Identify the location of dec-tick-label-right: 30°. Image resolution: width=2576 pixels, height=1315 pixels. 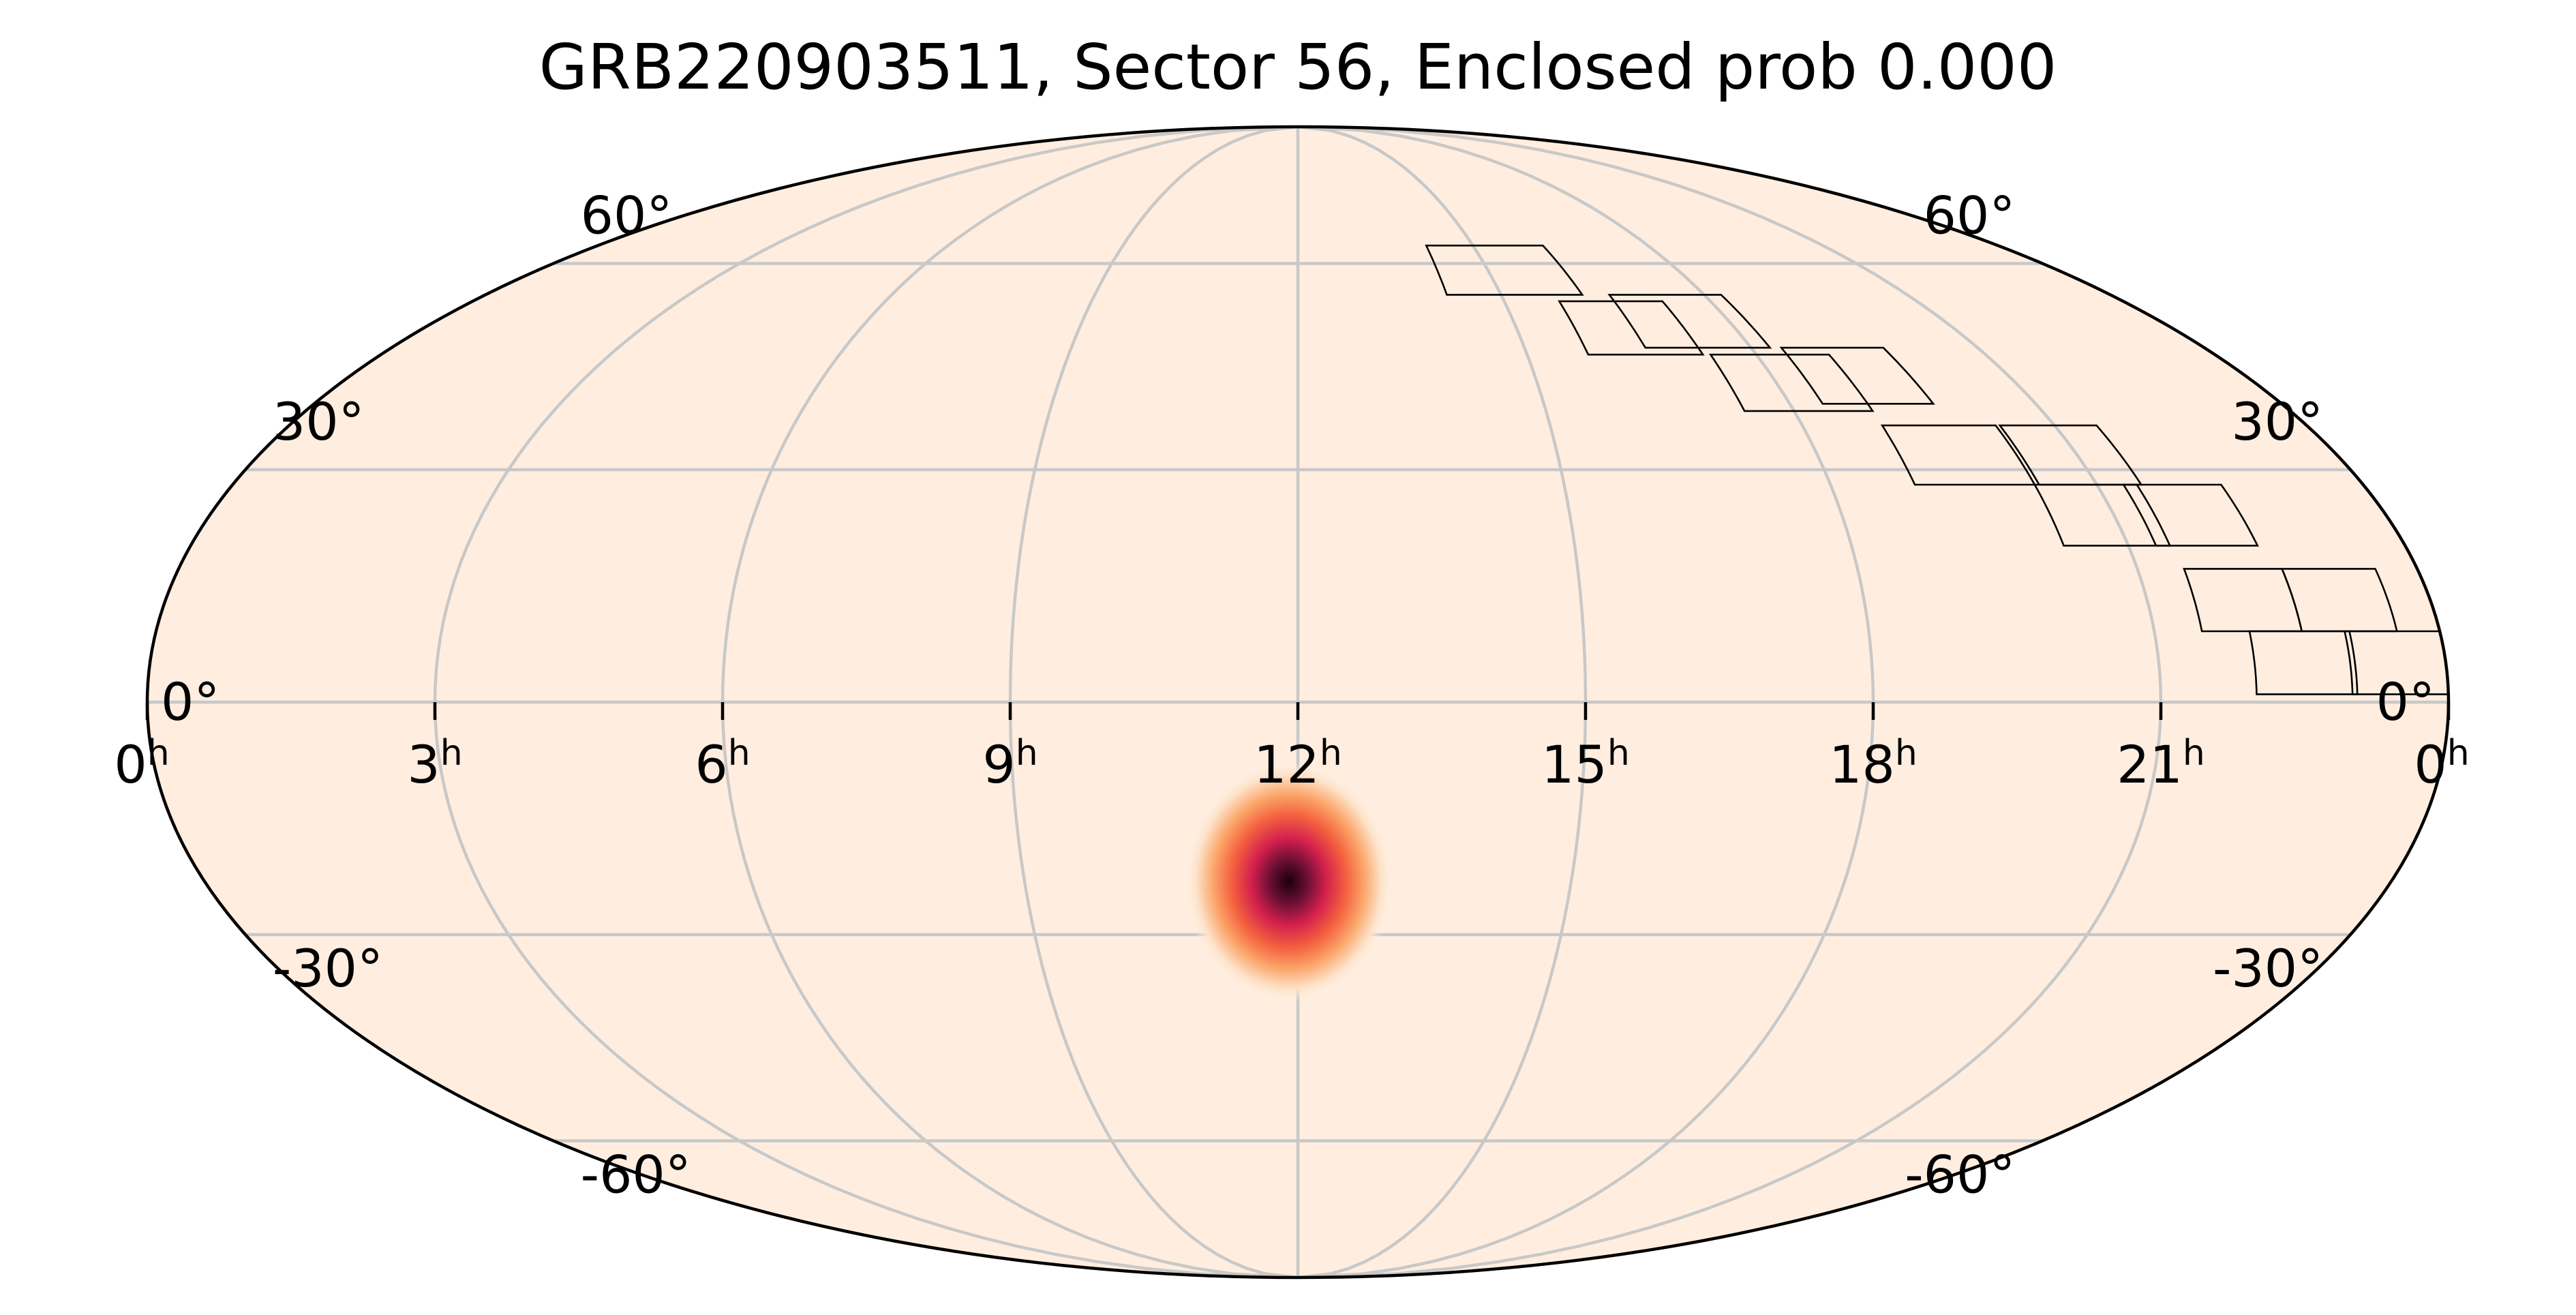
(319, 421).